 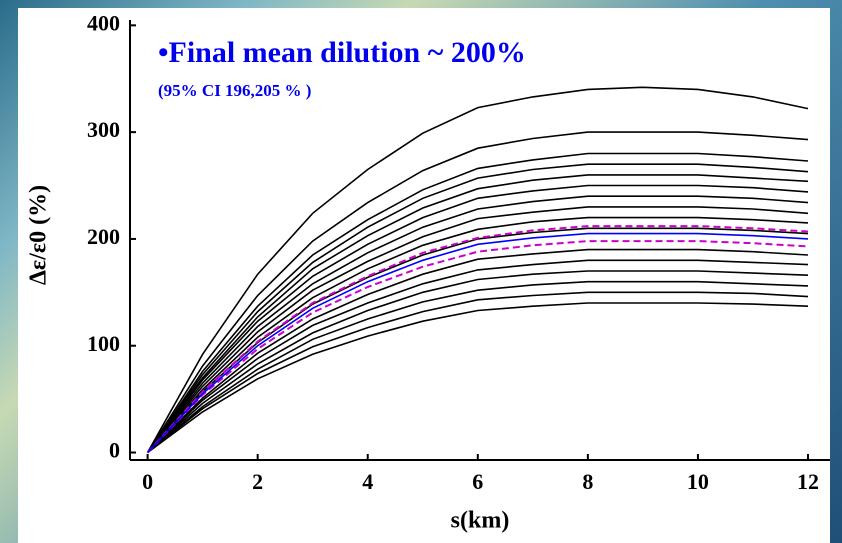 What do you see at coordinates (147, 481) in the screenshot?
I see `x-tick-label: 0` at bounding box center [147, 481].